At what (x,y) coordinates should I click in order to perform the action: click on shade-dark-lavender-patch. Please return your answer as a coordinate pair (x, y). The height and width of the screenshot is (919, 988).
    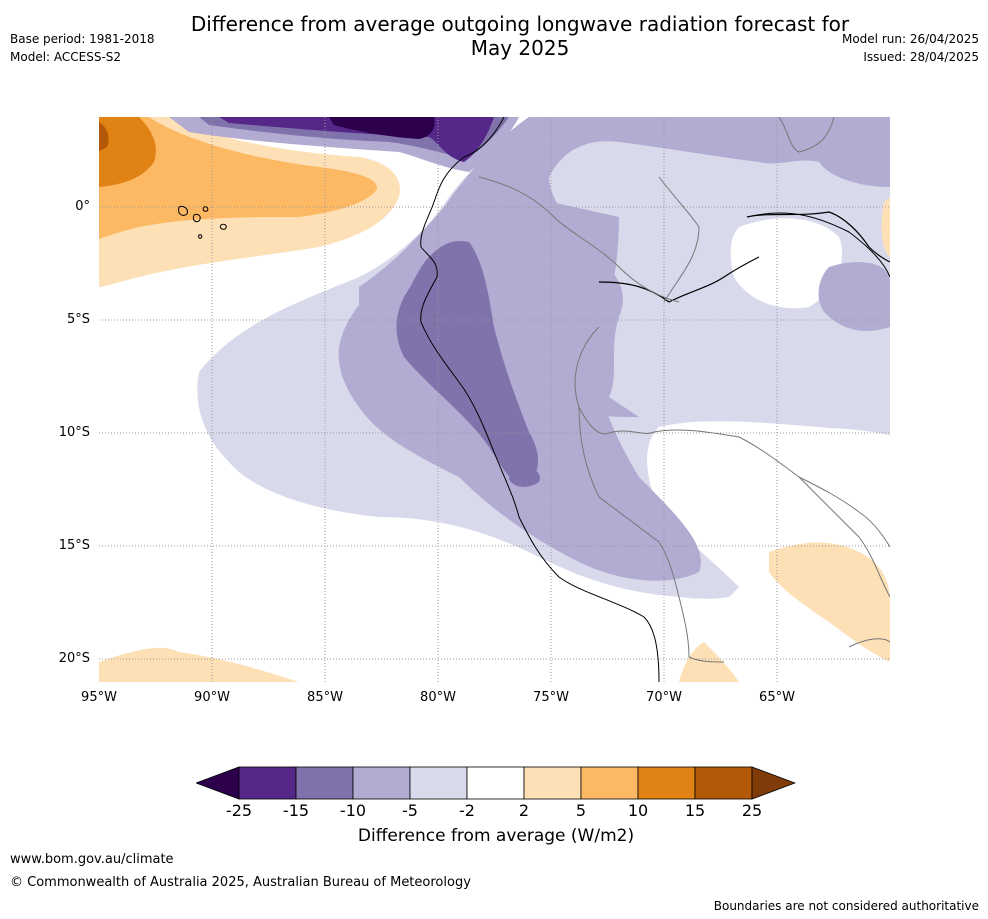
    Looking at the image, I should click on (524, 476).